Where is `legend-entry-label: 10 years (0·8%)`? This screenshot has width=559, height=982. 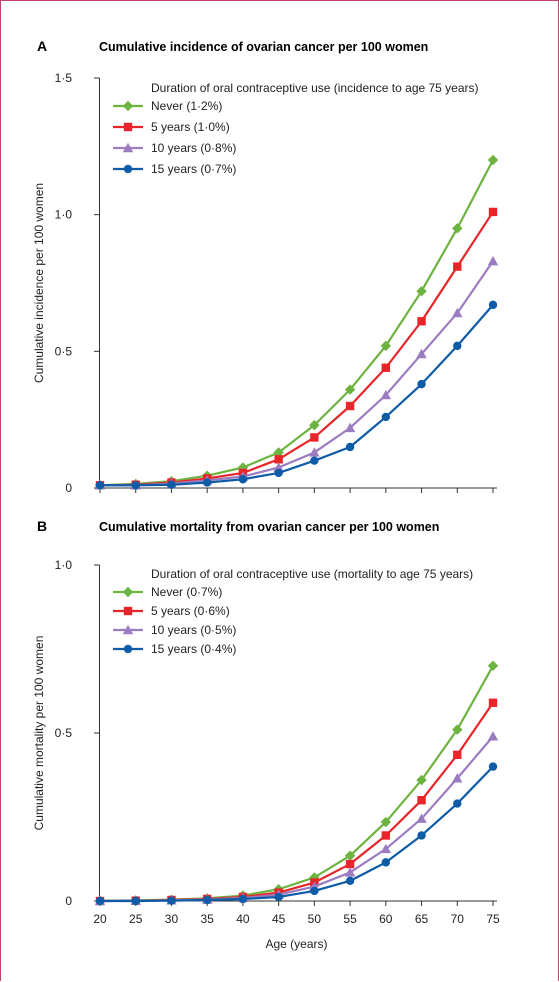 legend-entry-label: 10 years (0·8%) is located at coordinates (193, 148).